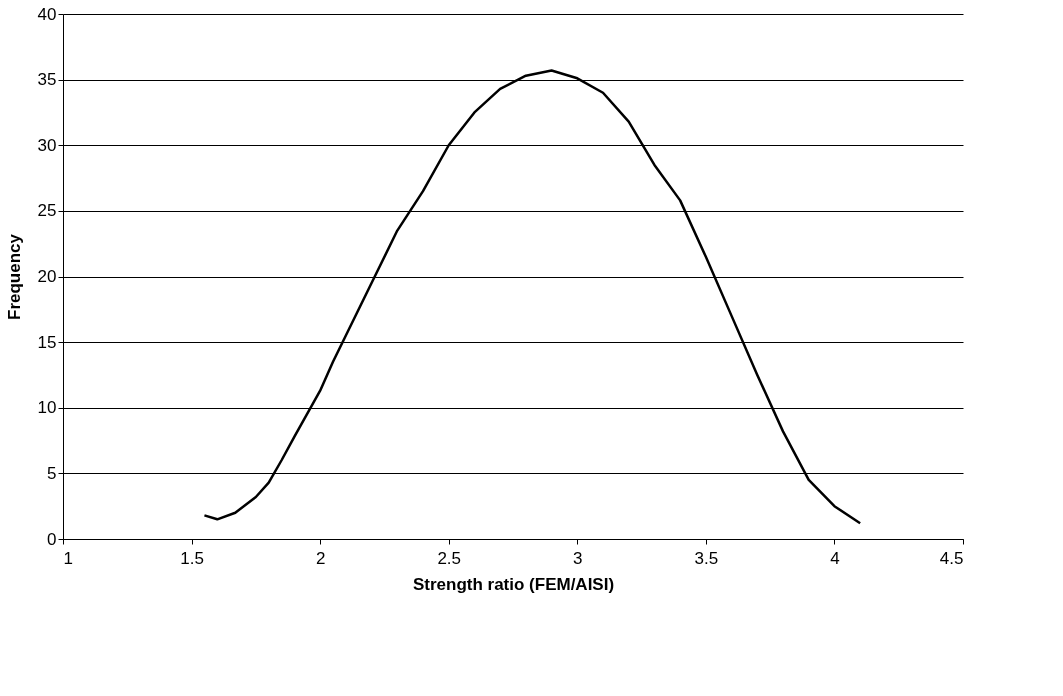 Image resolution: width=1063 pixels, height=696 pixels. Describe the element at coordinates (578, 558) in the screenshot. I see `x-tick-label: 3` at that location.